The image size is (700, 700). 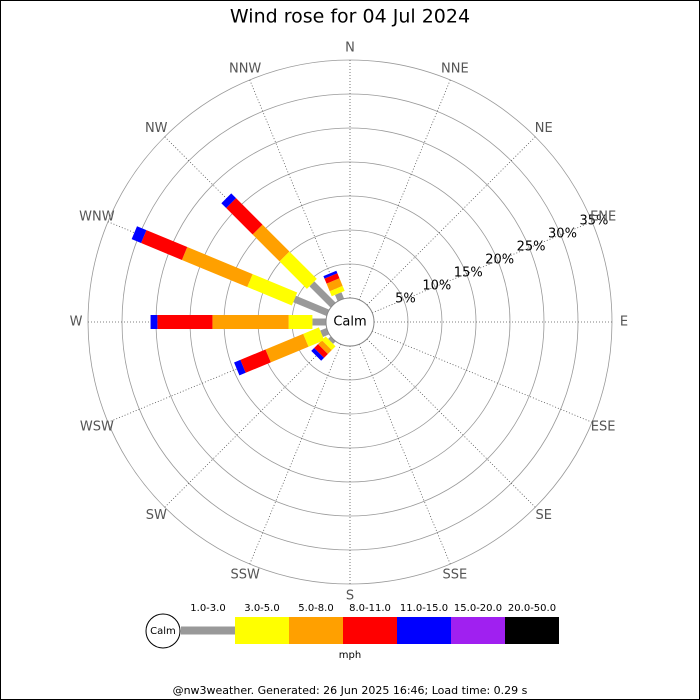 What do you see at coordinates (156, 128) in the screenshot?
I see `direction-label: NW` at bounding box center [156, 128].